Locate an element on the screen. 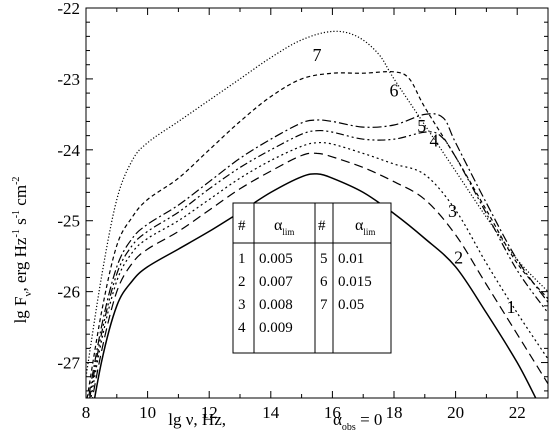 The image size is (553, 438). table-cell: 0.007 is located at coordinates (276, 282).